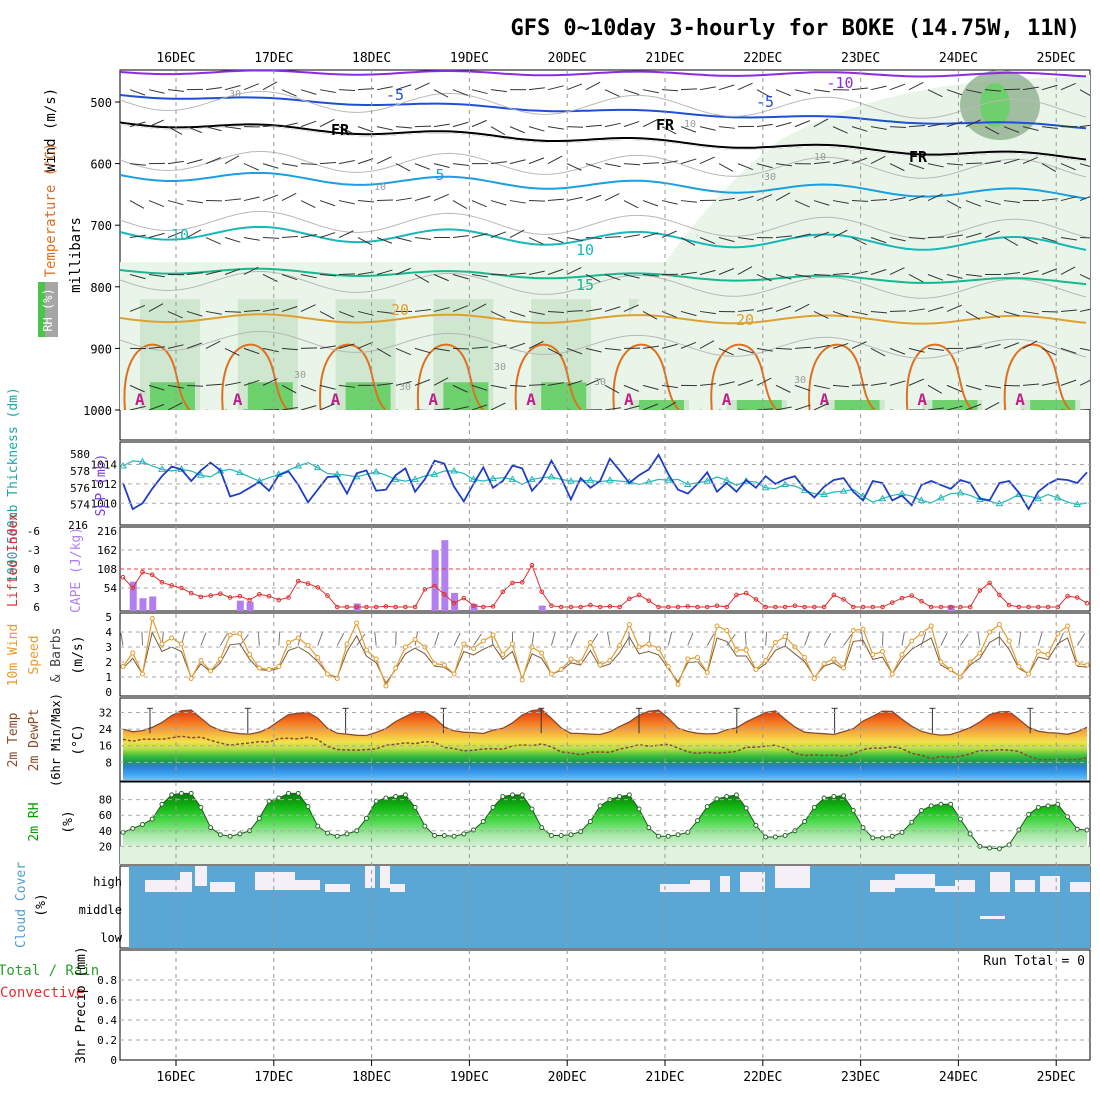 This screenshot has height=1100, width=1100. Describe the element at coordinates (585, 285) in the screenshot. I see `isotherm-label: 15` at that location.